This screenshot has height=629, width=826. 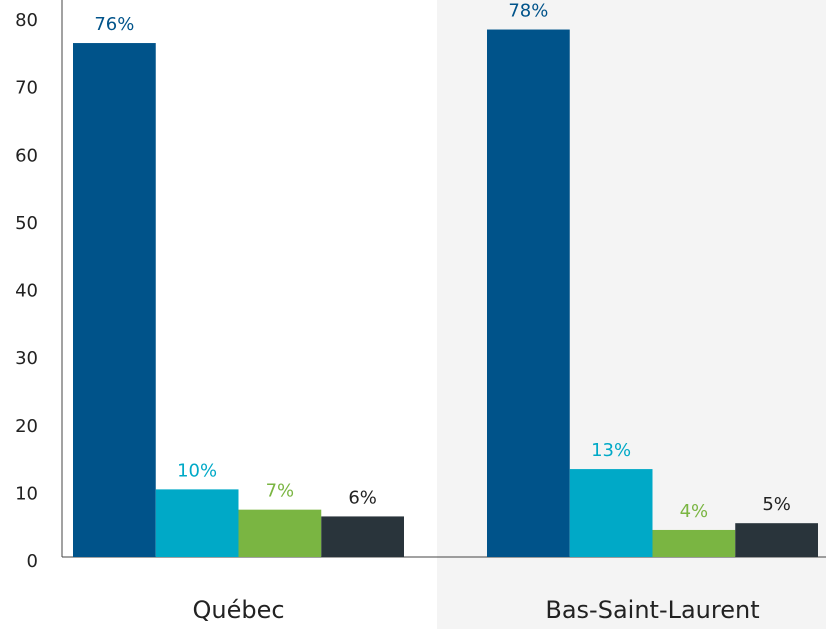 I want to click on value-label: 78%, so click(x=528, y=11).